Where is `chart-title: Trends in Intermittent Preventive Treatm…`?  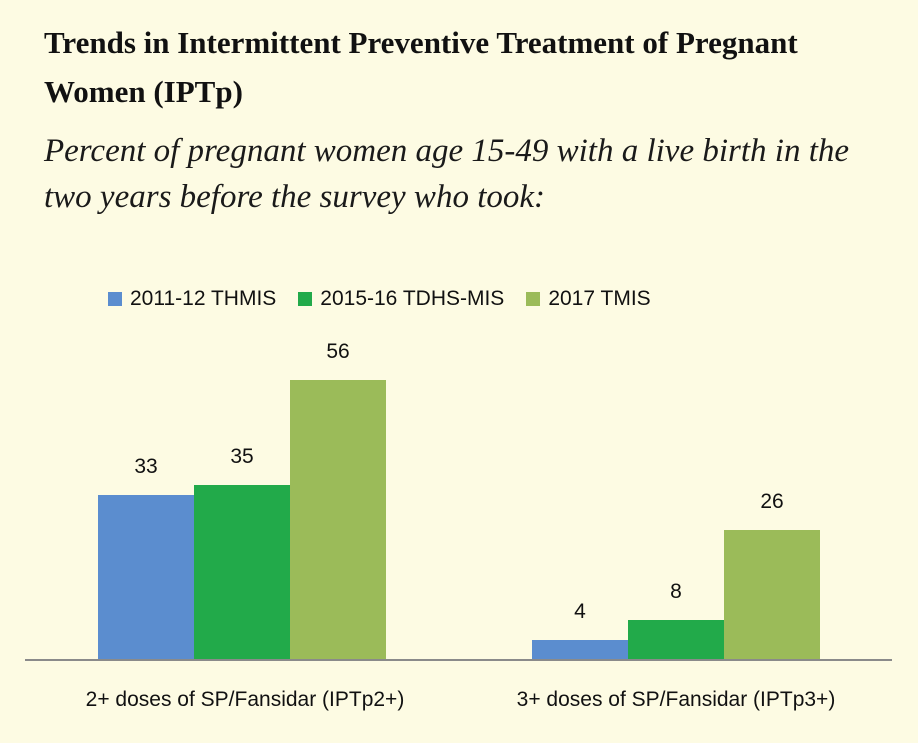
chart-title: Trends in Intermittent Preventive Treatm… is located at coordinates (421, 67).